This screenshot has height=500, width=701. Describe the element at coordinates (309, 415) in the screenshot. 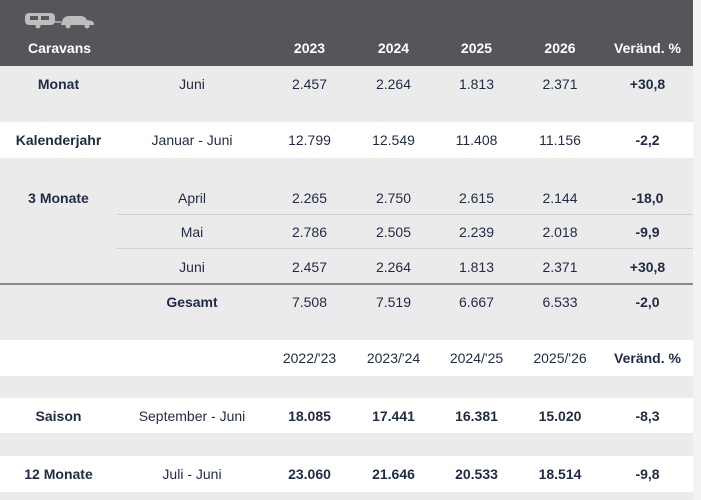

I see `row-value: 18.085` at that location.